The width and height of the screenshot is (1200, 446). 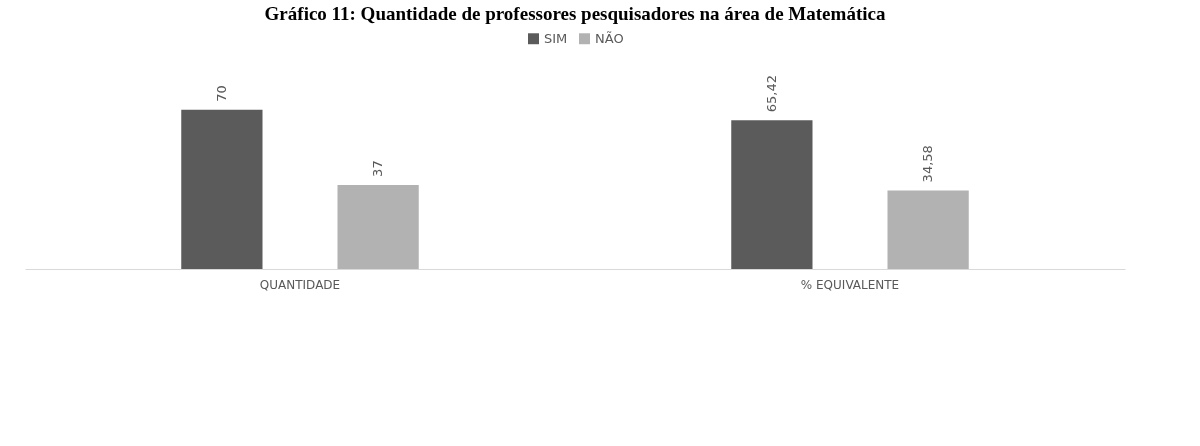 I want to click on data-label: 34,58, so click(x=928, y=164).